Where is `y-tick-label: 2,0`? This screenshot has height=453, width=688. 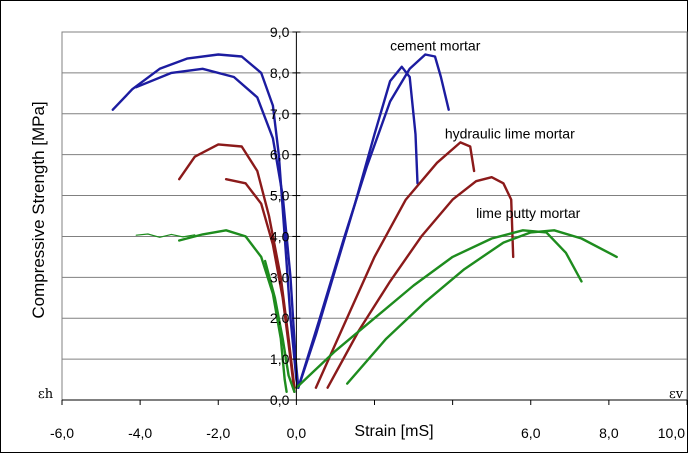
y-tick-label: 2,0 is located at coordinates (280, 318).